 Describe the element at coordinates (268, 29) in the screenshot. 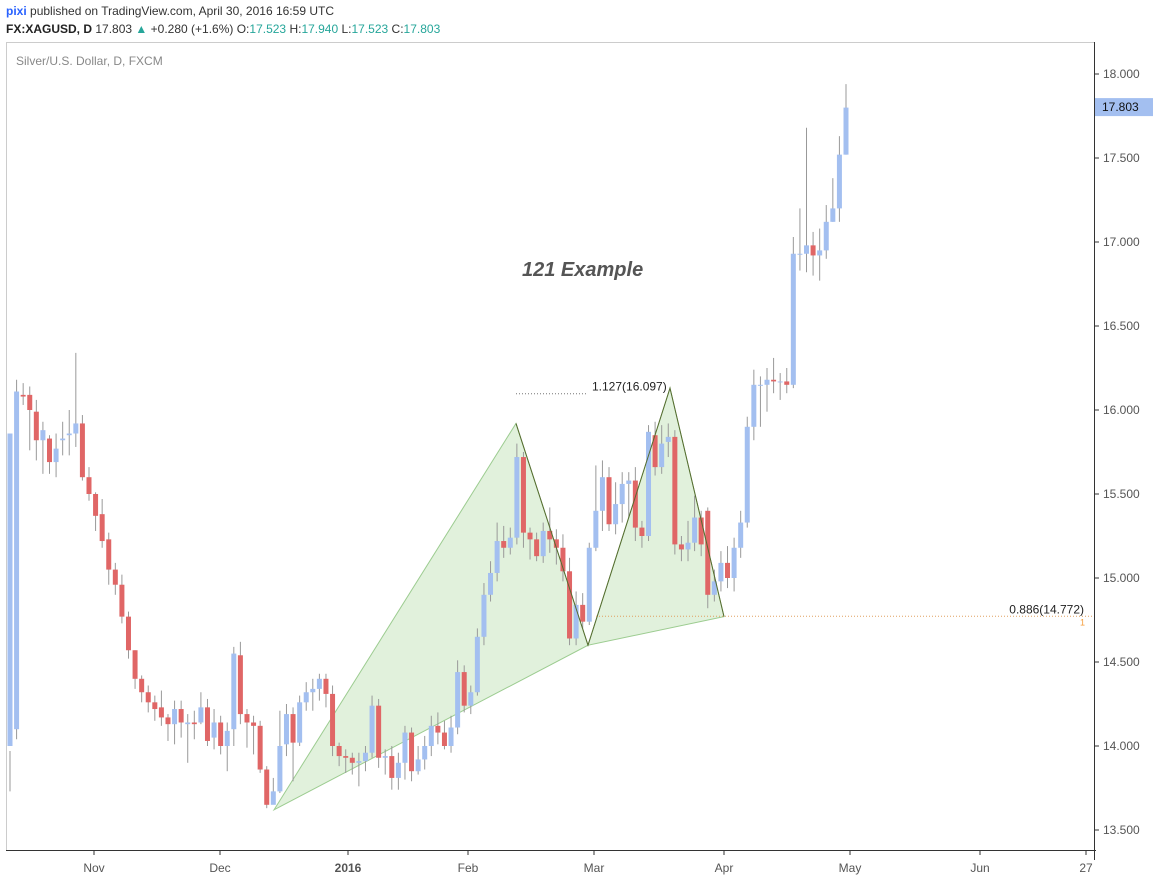

I see `open-value: 17.523` at that location.